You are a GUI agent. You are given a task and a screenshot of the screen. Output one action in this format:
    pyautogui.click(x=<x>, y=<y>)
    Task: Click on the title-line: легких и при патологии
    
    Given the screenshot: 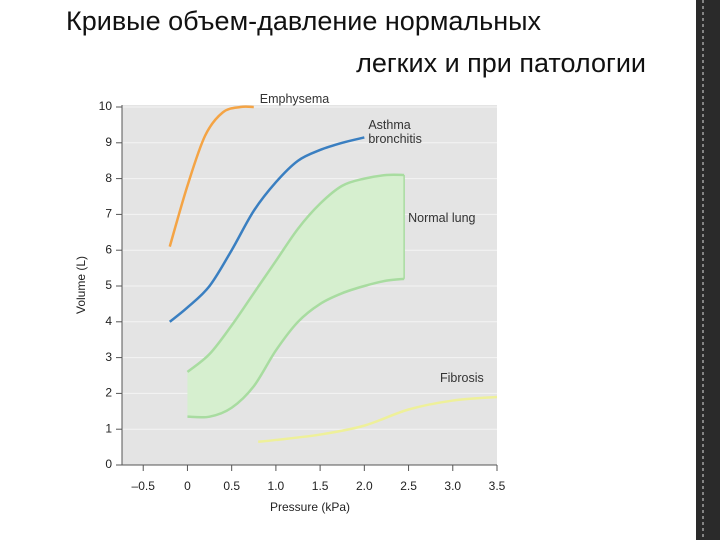 What is the action you would take?
    pyautogui.click(x=501, y=63)
    